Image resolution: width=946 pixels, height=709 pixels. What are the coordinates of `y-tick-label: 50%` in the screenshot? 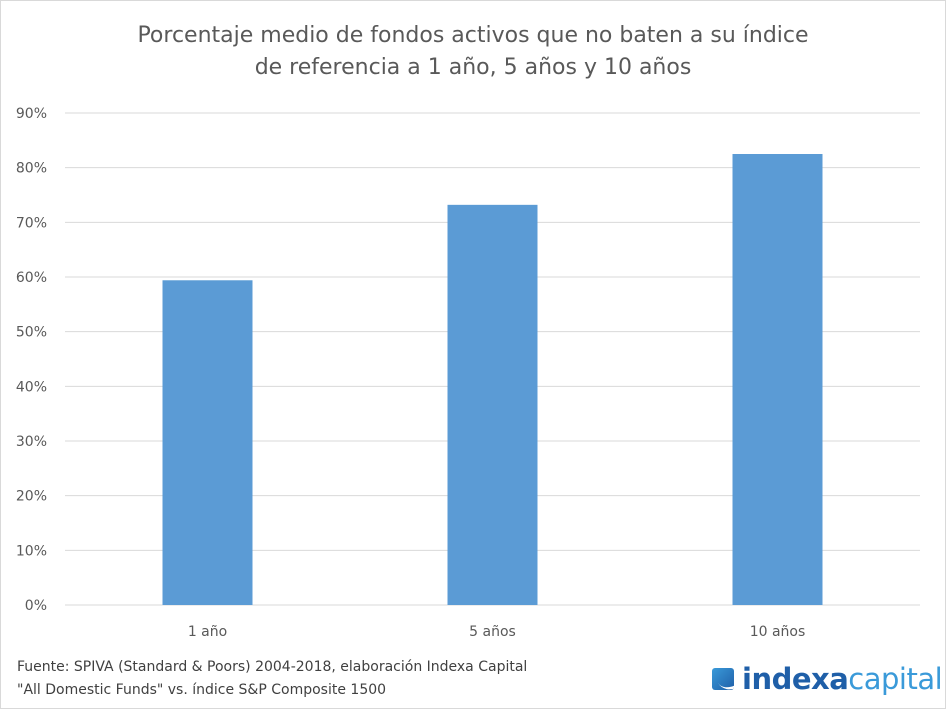 It's located at (31, 333).